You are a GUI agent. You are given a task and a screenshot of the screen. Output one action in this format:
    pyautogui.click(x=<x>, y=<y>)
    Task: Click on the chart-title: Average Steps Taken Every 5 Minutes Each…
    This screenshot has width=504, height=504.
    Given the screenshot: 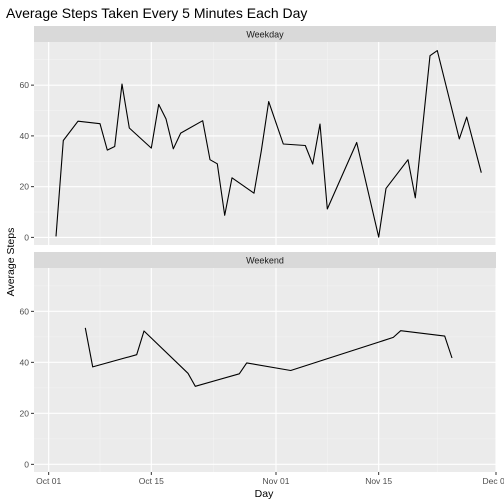 What is the action you would take?
    pyautogui.click(x=156, y=13)
    